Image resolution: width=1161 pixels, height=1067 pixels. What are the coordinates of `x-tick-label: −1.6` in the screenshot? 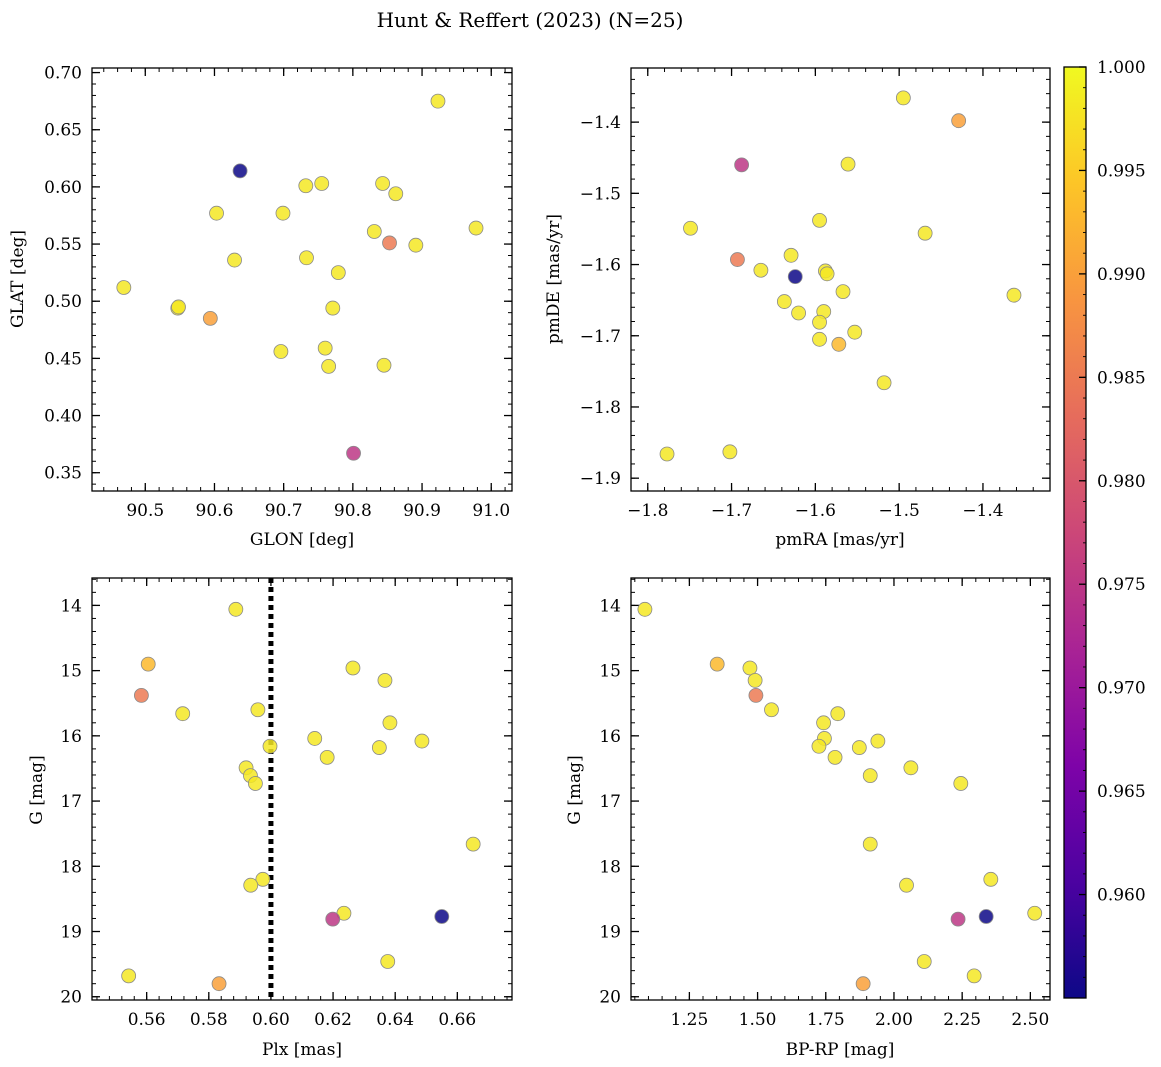 It's located at (815, 511).